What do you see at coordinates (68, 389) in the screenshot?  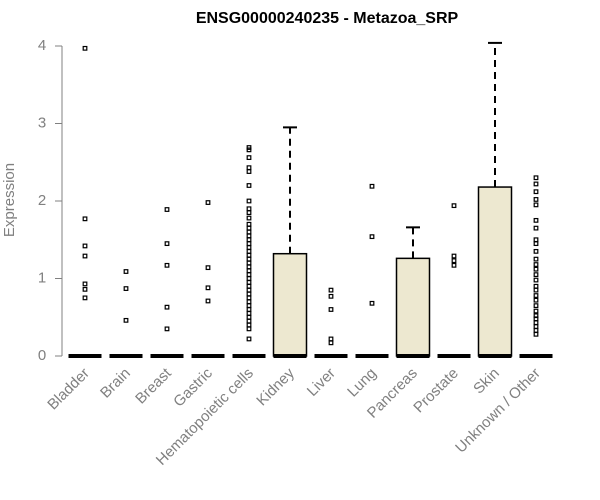 I see `x-tick-label: Bladder` at bounding box center [68, 389].